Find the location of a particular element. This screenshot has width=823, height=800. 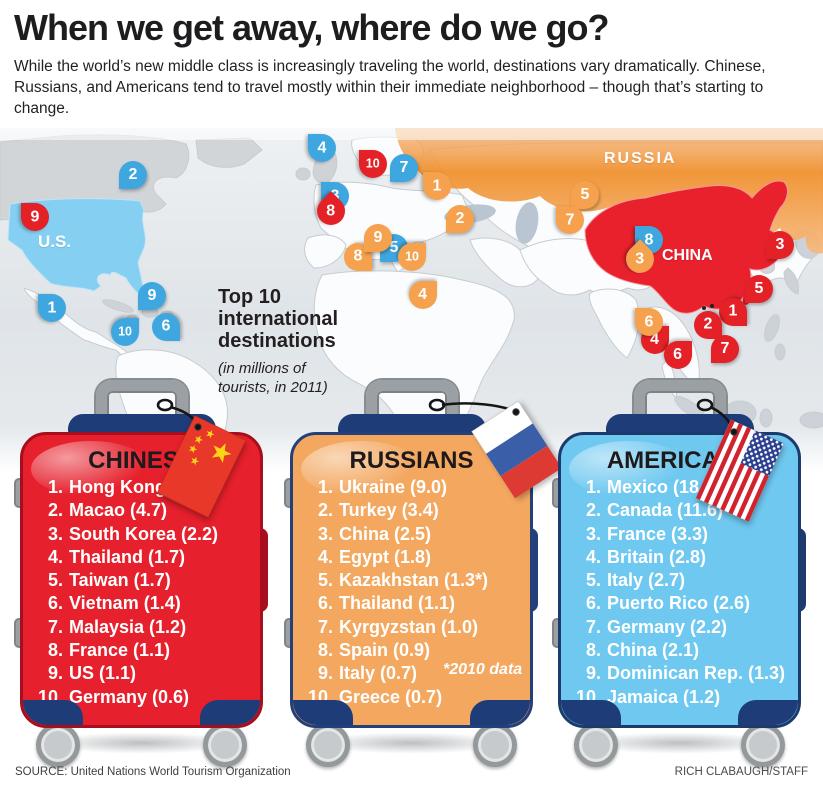

destination-item: 8. China (2.1) is located at coordinates (642, 650).